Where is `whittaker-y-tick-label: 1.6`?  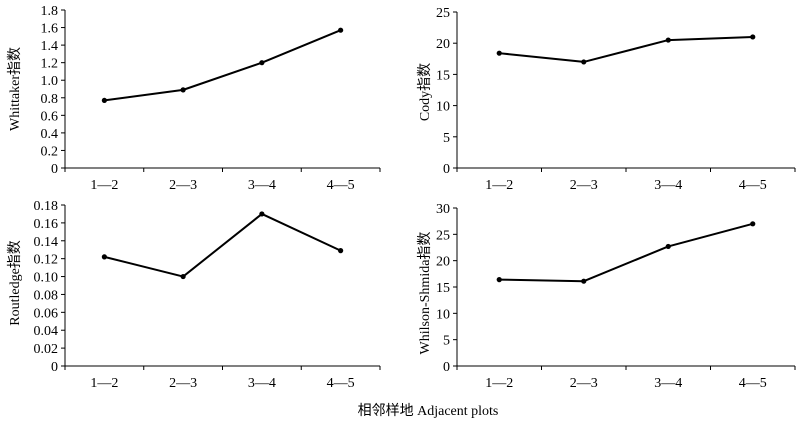 whittaker-y-tick-label: 1.6 is located at coordinates (50, 29).